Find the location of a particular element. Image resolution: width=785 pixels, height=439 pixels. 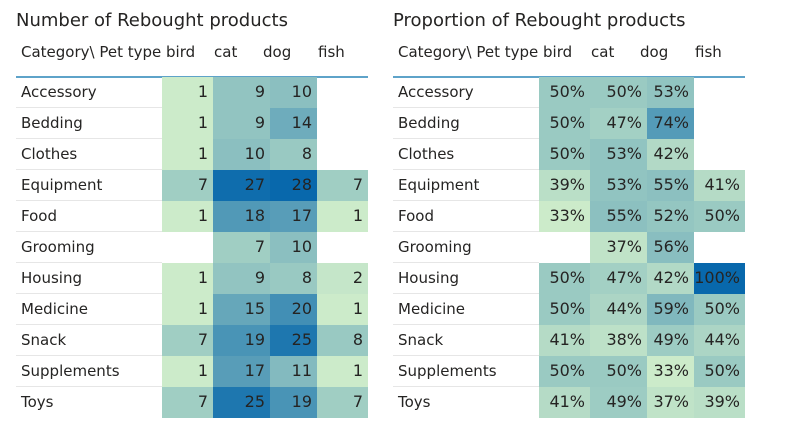

row-label-accessory: Accessory is located at coordinates (59, 92).